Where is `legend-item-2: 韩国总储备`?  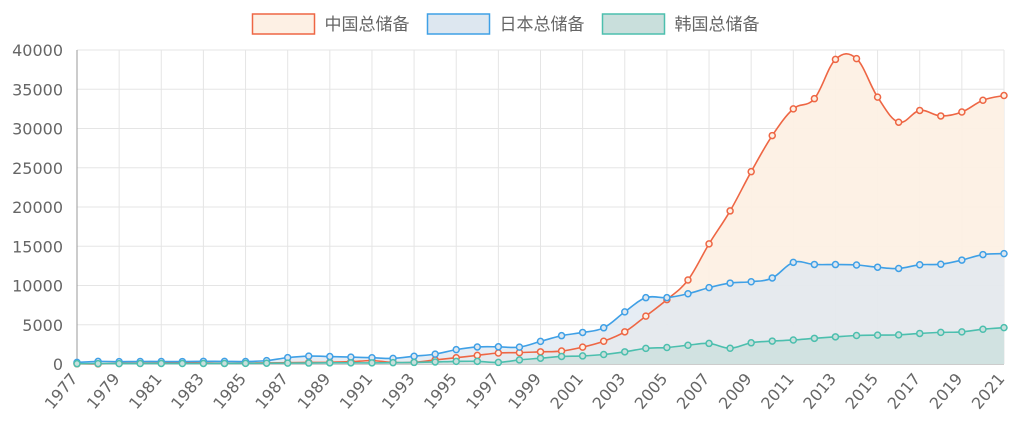
legend-item-2: 韩国总储备 is located at coordinates (680, 24).